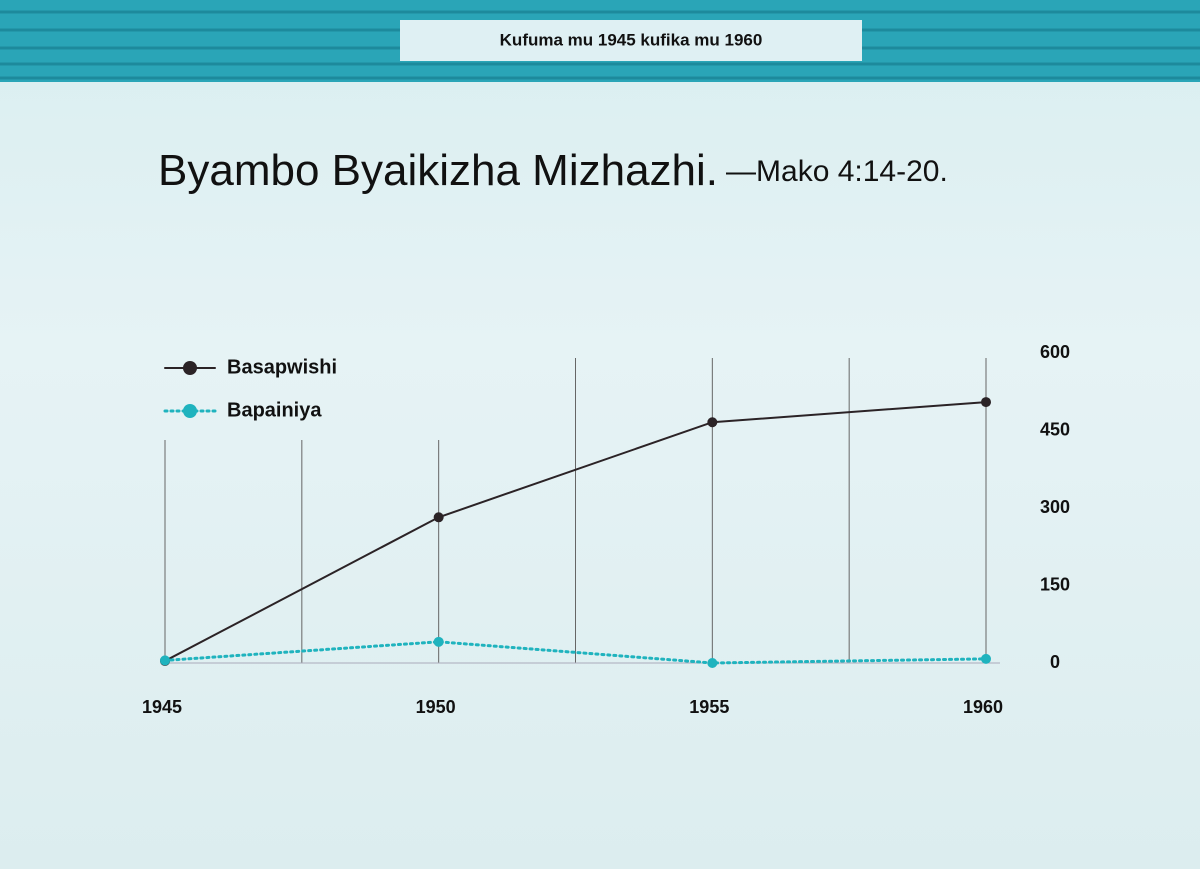 Image resolution: width=1200 pixels, height=869 pixels. What do you see at coordinates (282, 367) in the screenshot?
I see `legend-label: Basapwishi` at bounding box center [282, 367].